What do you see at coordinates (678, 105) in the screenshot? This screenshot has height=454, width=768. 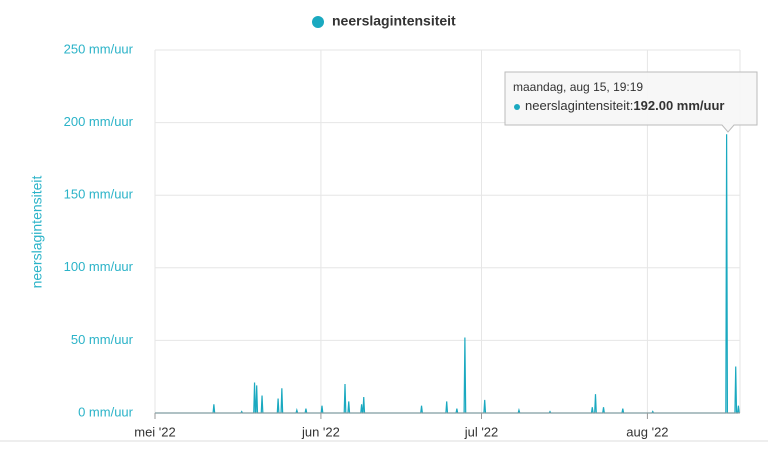 I see `tooltip-value: 192.00 mm/uur` at bounding box center [678, 105].